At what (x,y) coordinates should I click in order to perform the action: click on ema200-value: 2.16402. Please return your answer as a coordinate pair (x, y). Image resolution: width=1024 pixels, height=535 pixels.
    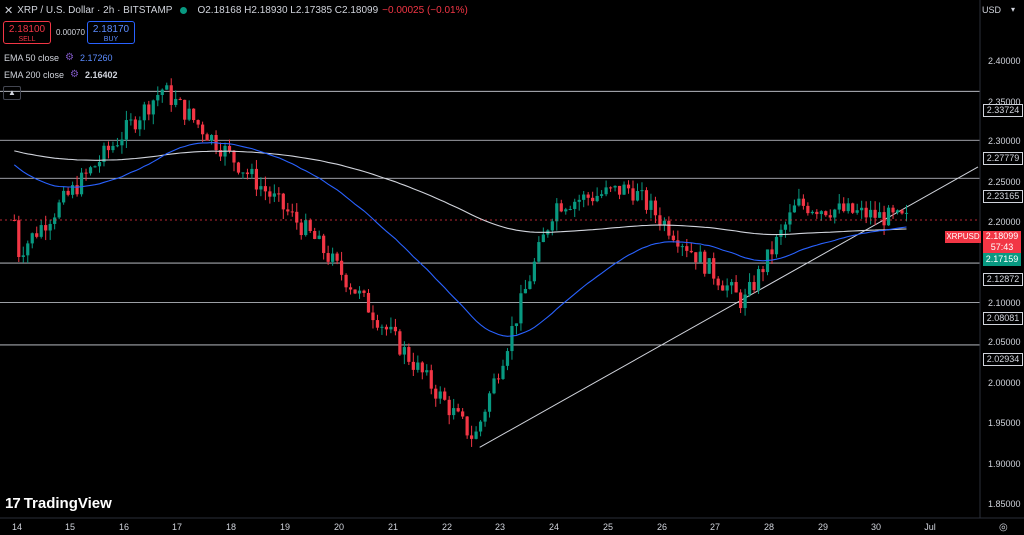
    Looking at the image, I should click on (101, 74).